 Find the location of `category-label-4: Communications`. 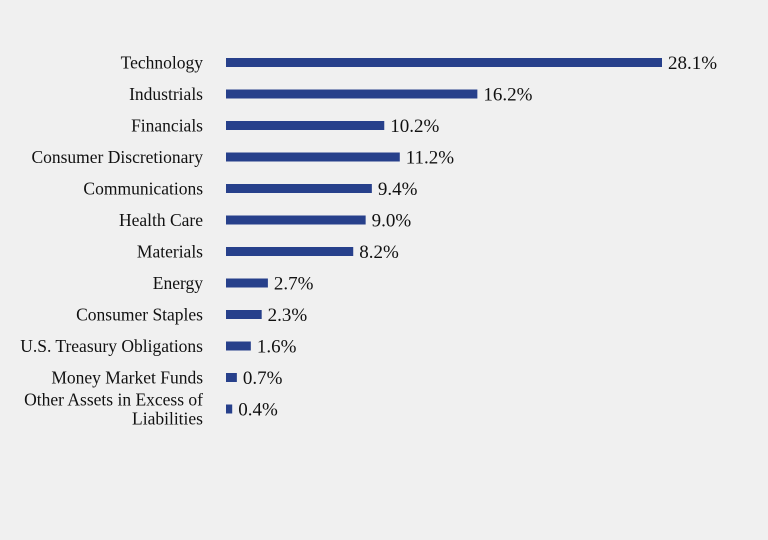

category-label-4: Communications is located at coordinates (143, 189).